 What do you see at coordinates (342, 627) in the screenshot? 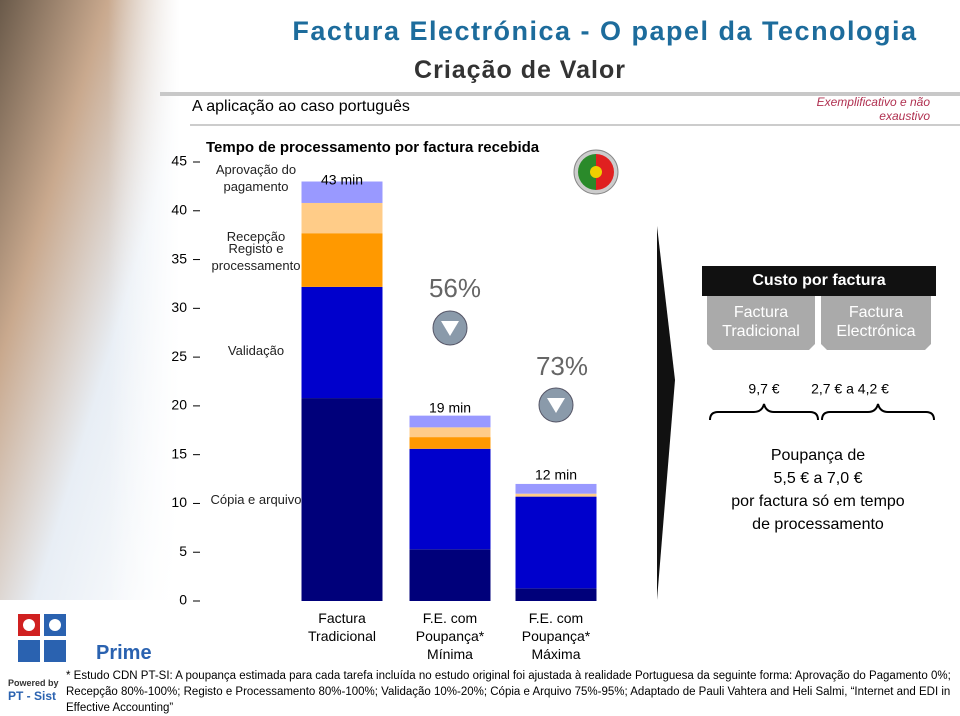
I see `category-label: Factura Tradicional` at bounding box center [342, 627].